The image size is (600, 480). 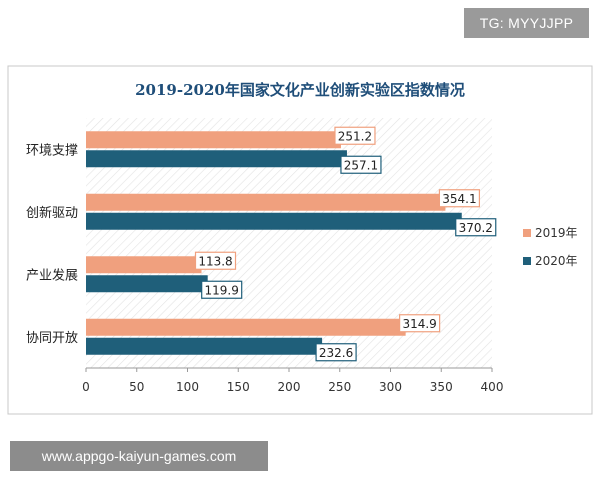 I want to click on x-tick-label: 250, so click(x=339, y=387).